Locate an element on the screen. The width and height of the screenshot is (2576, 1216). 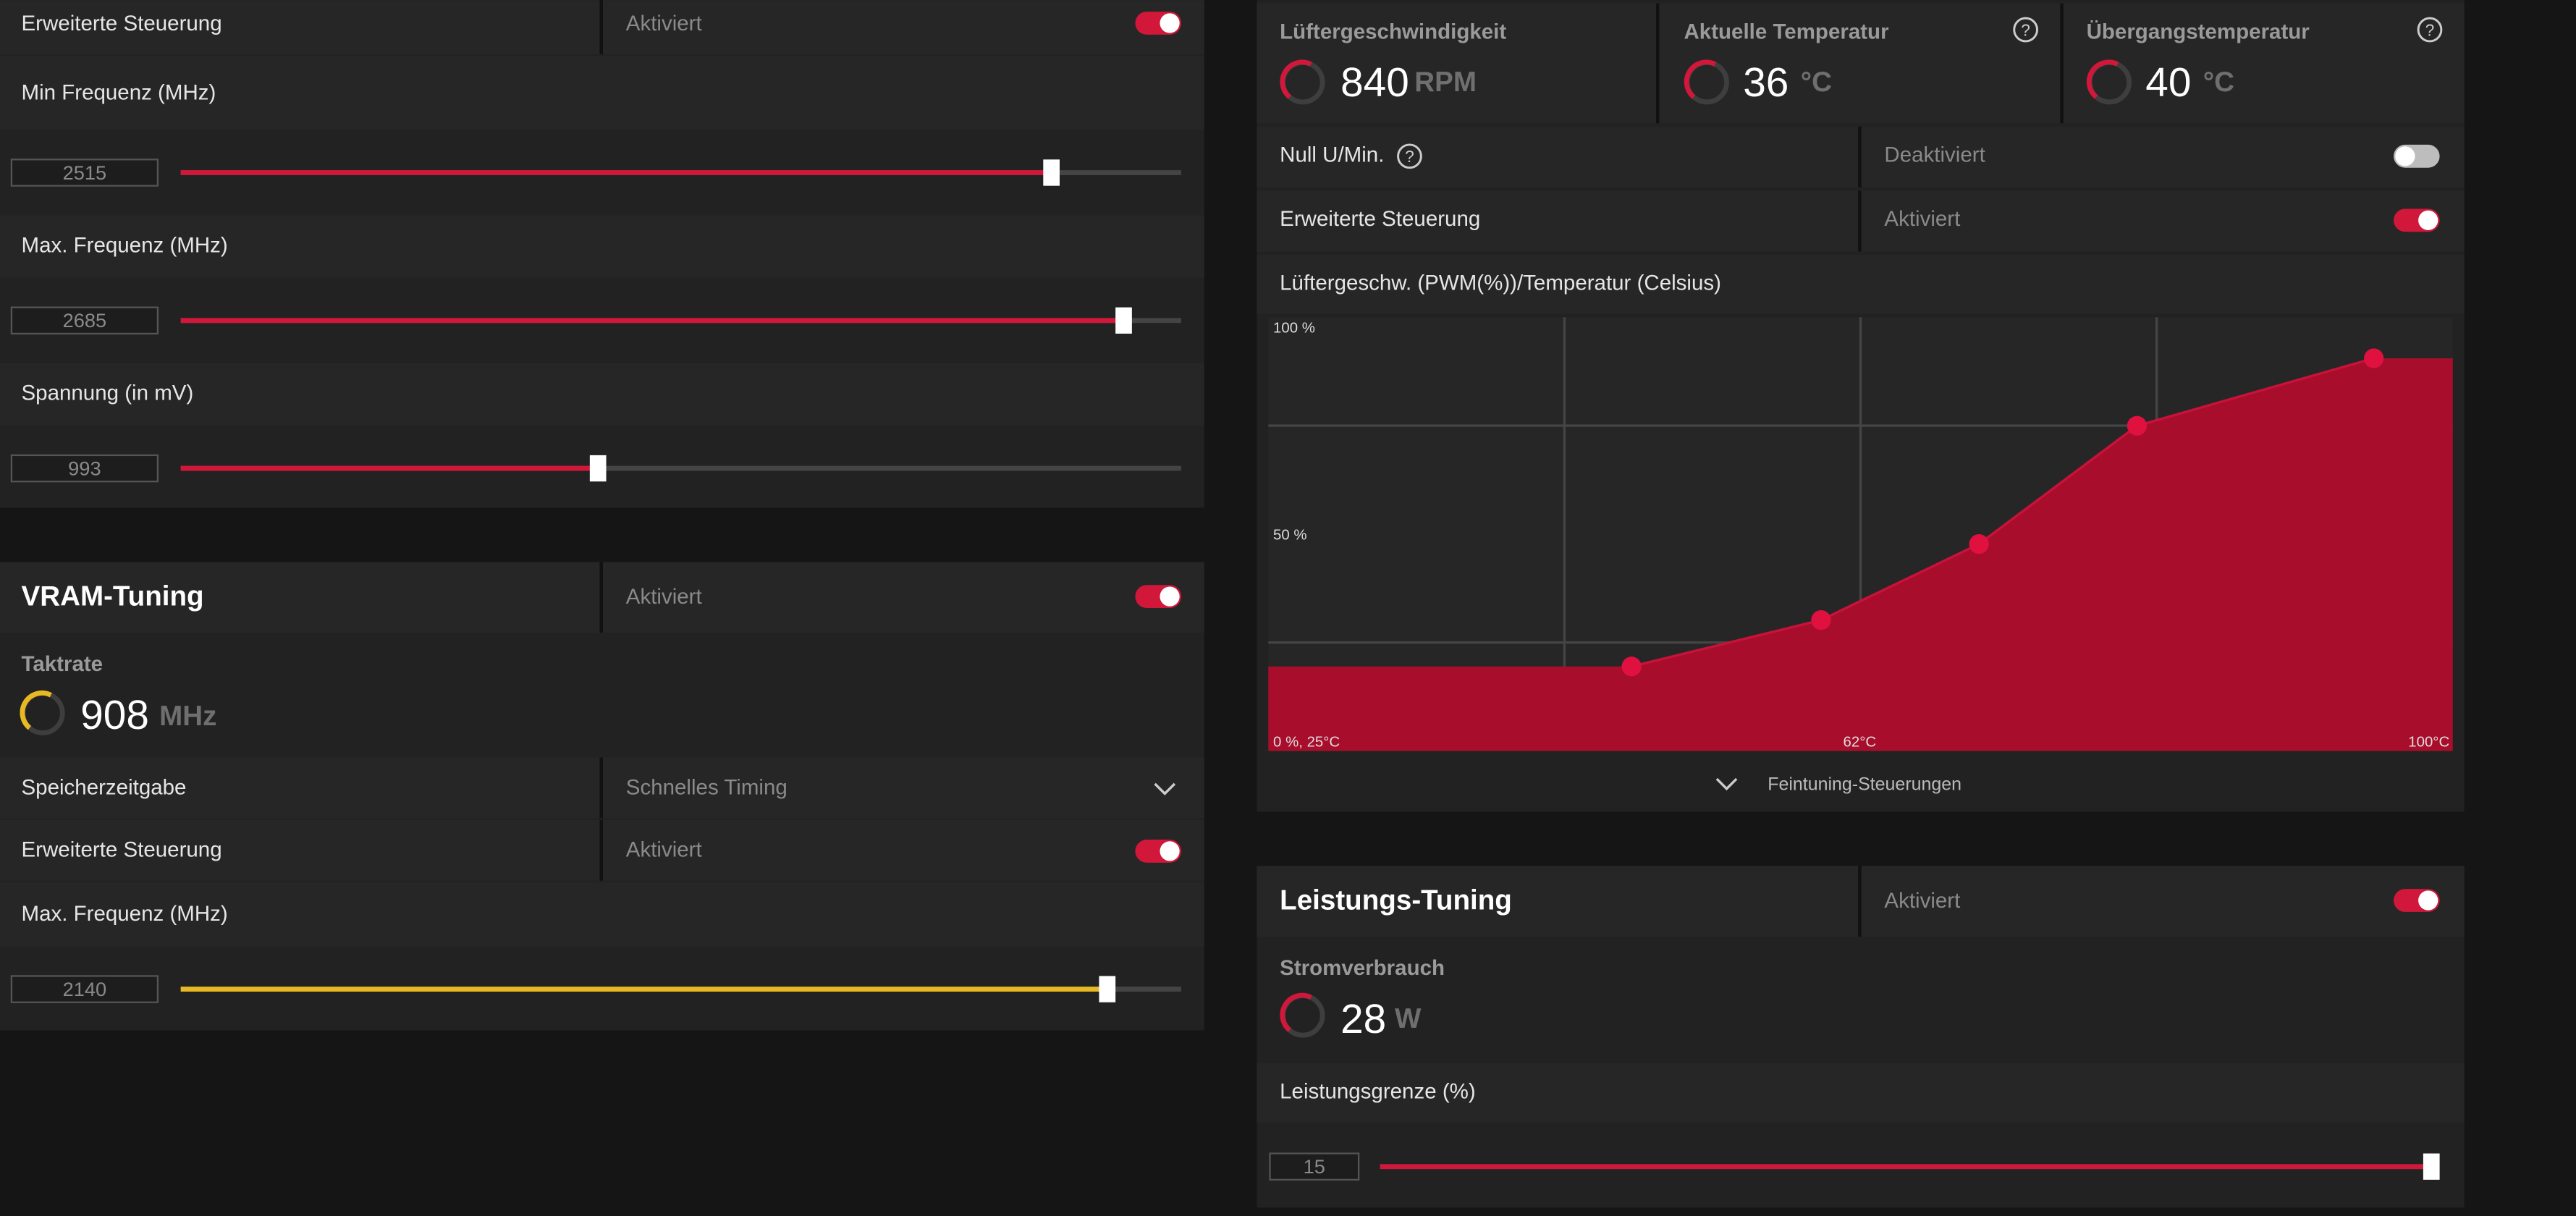
row-label: Null U/Min. is located at coordinates (1332, 155).